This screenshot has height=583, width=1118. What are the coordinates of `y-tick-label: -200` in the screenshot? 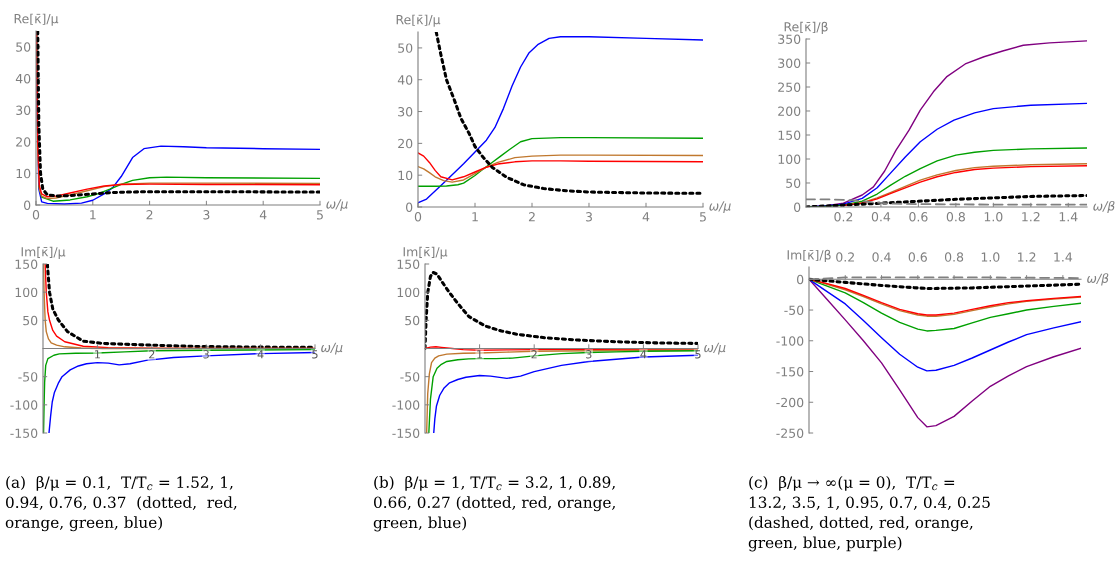 It's located at (790, 402).